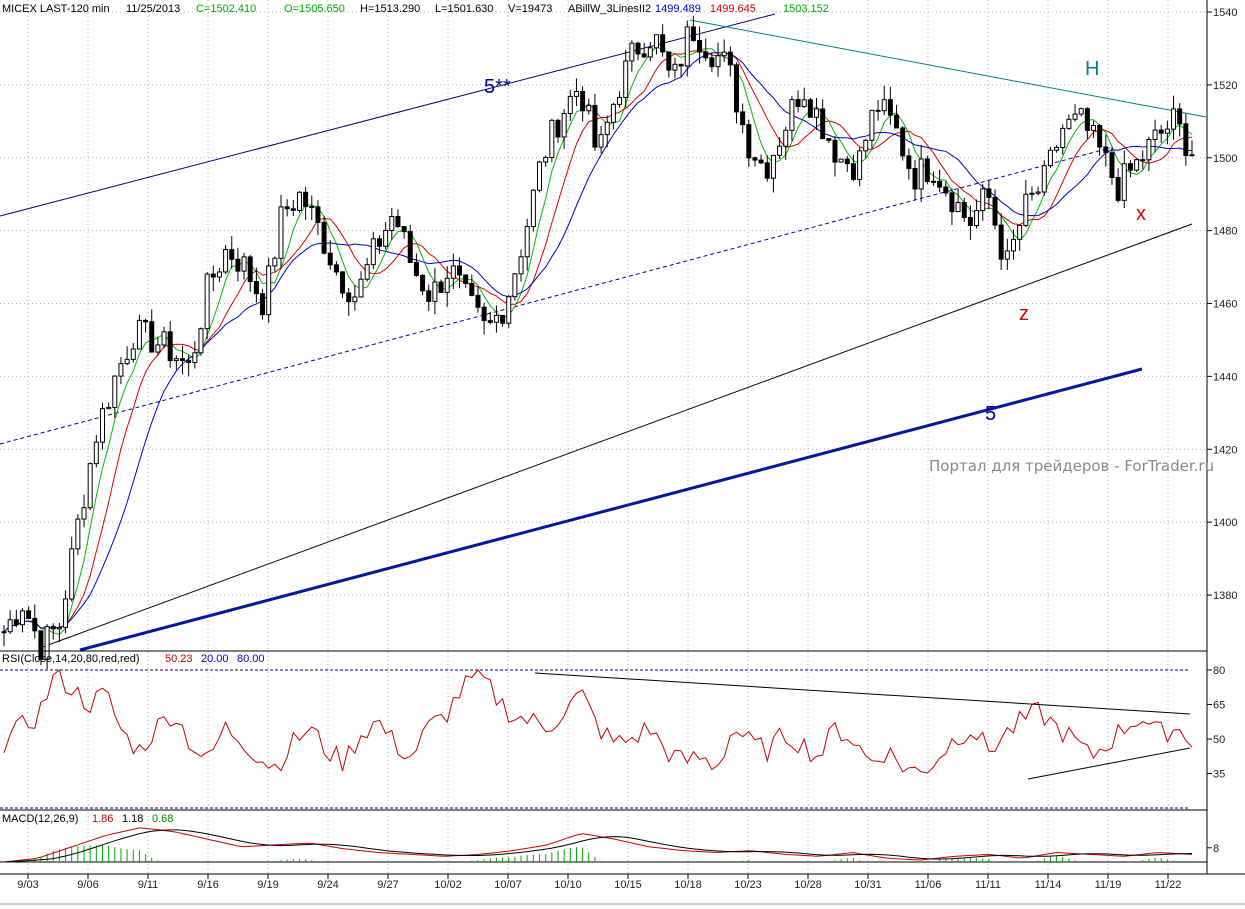  What do you see at coordinates (1225, 596) in the screenshot?
I see `price-tick-label: 1380` at bounding box center [1225, 596].